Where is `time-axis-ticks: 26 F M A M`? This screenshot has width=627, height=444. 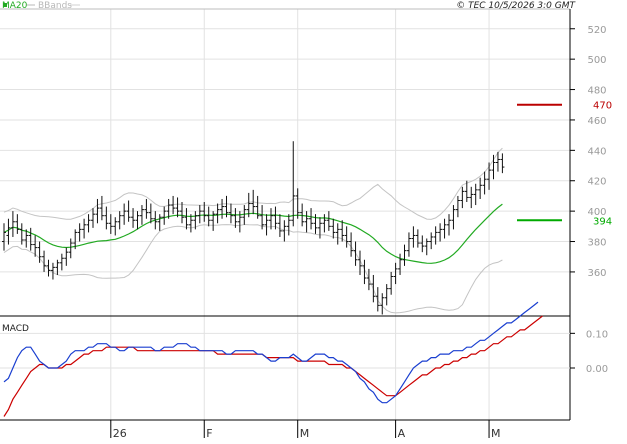
time-axis-ticks: 26 F M A M is located at coordinates (305, 430).